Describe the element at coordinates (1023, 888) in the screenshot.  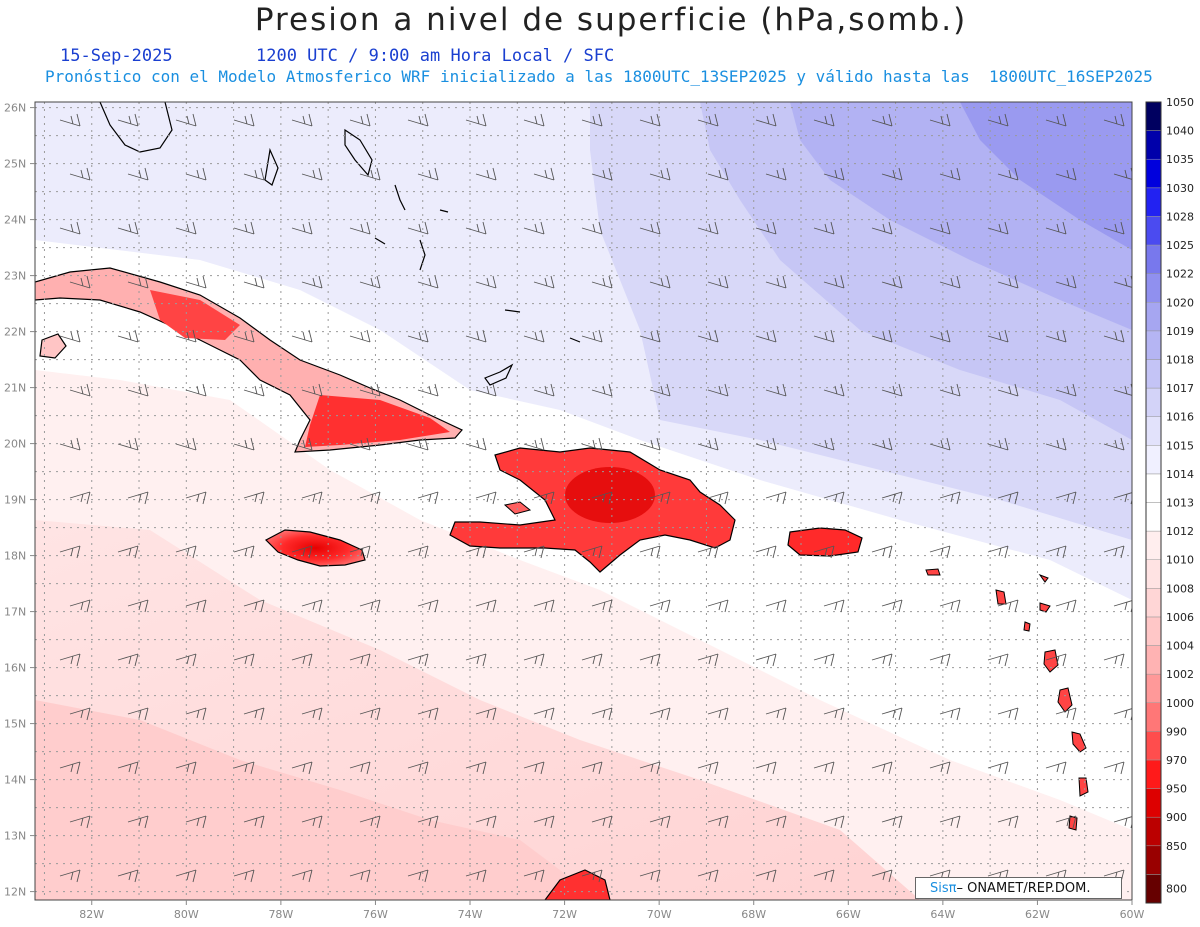
I see `credit-org: – ONAMET/REP.DOM.` at that location.